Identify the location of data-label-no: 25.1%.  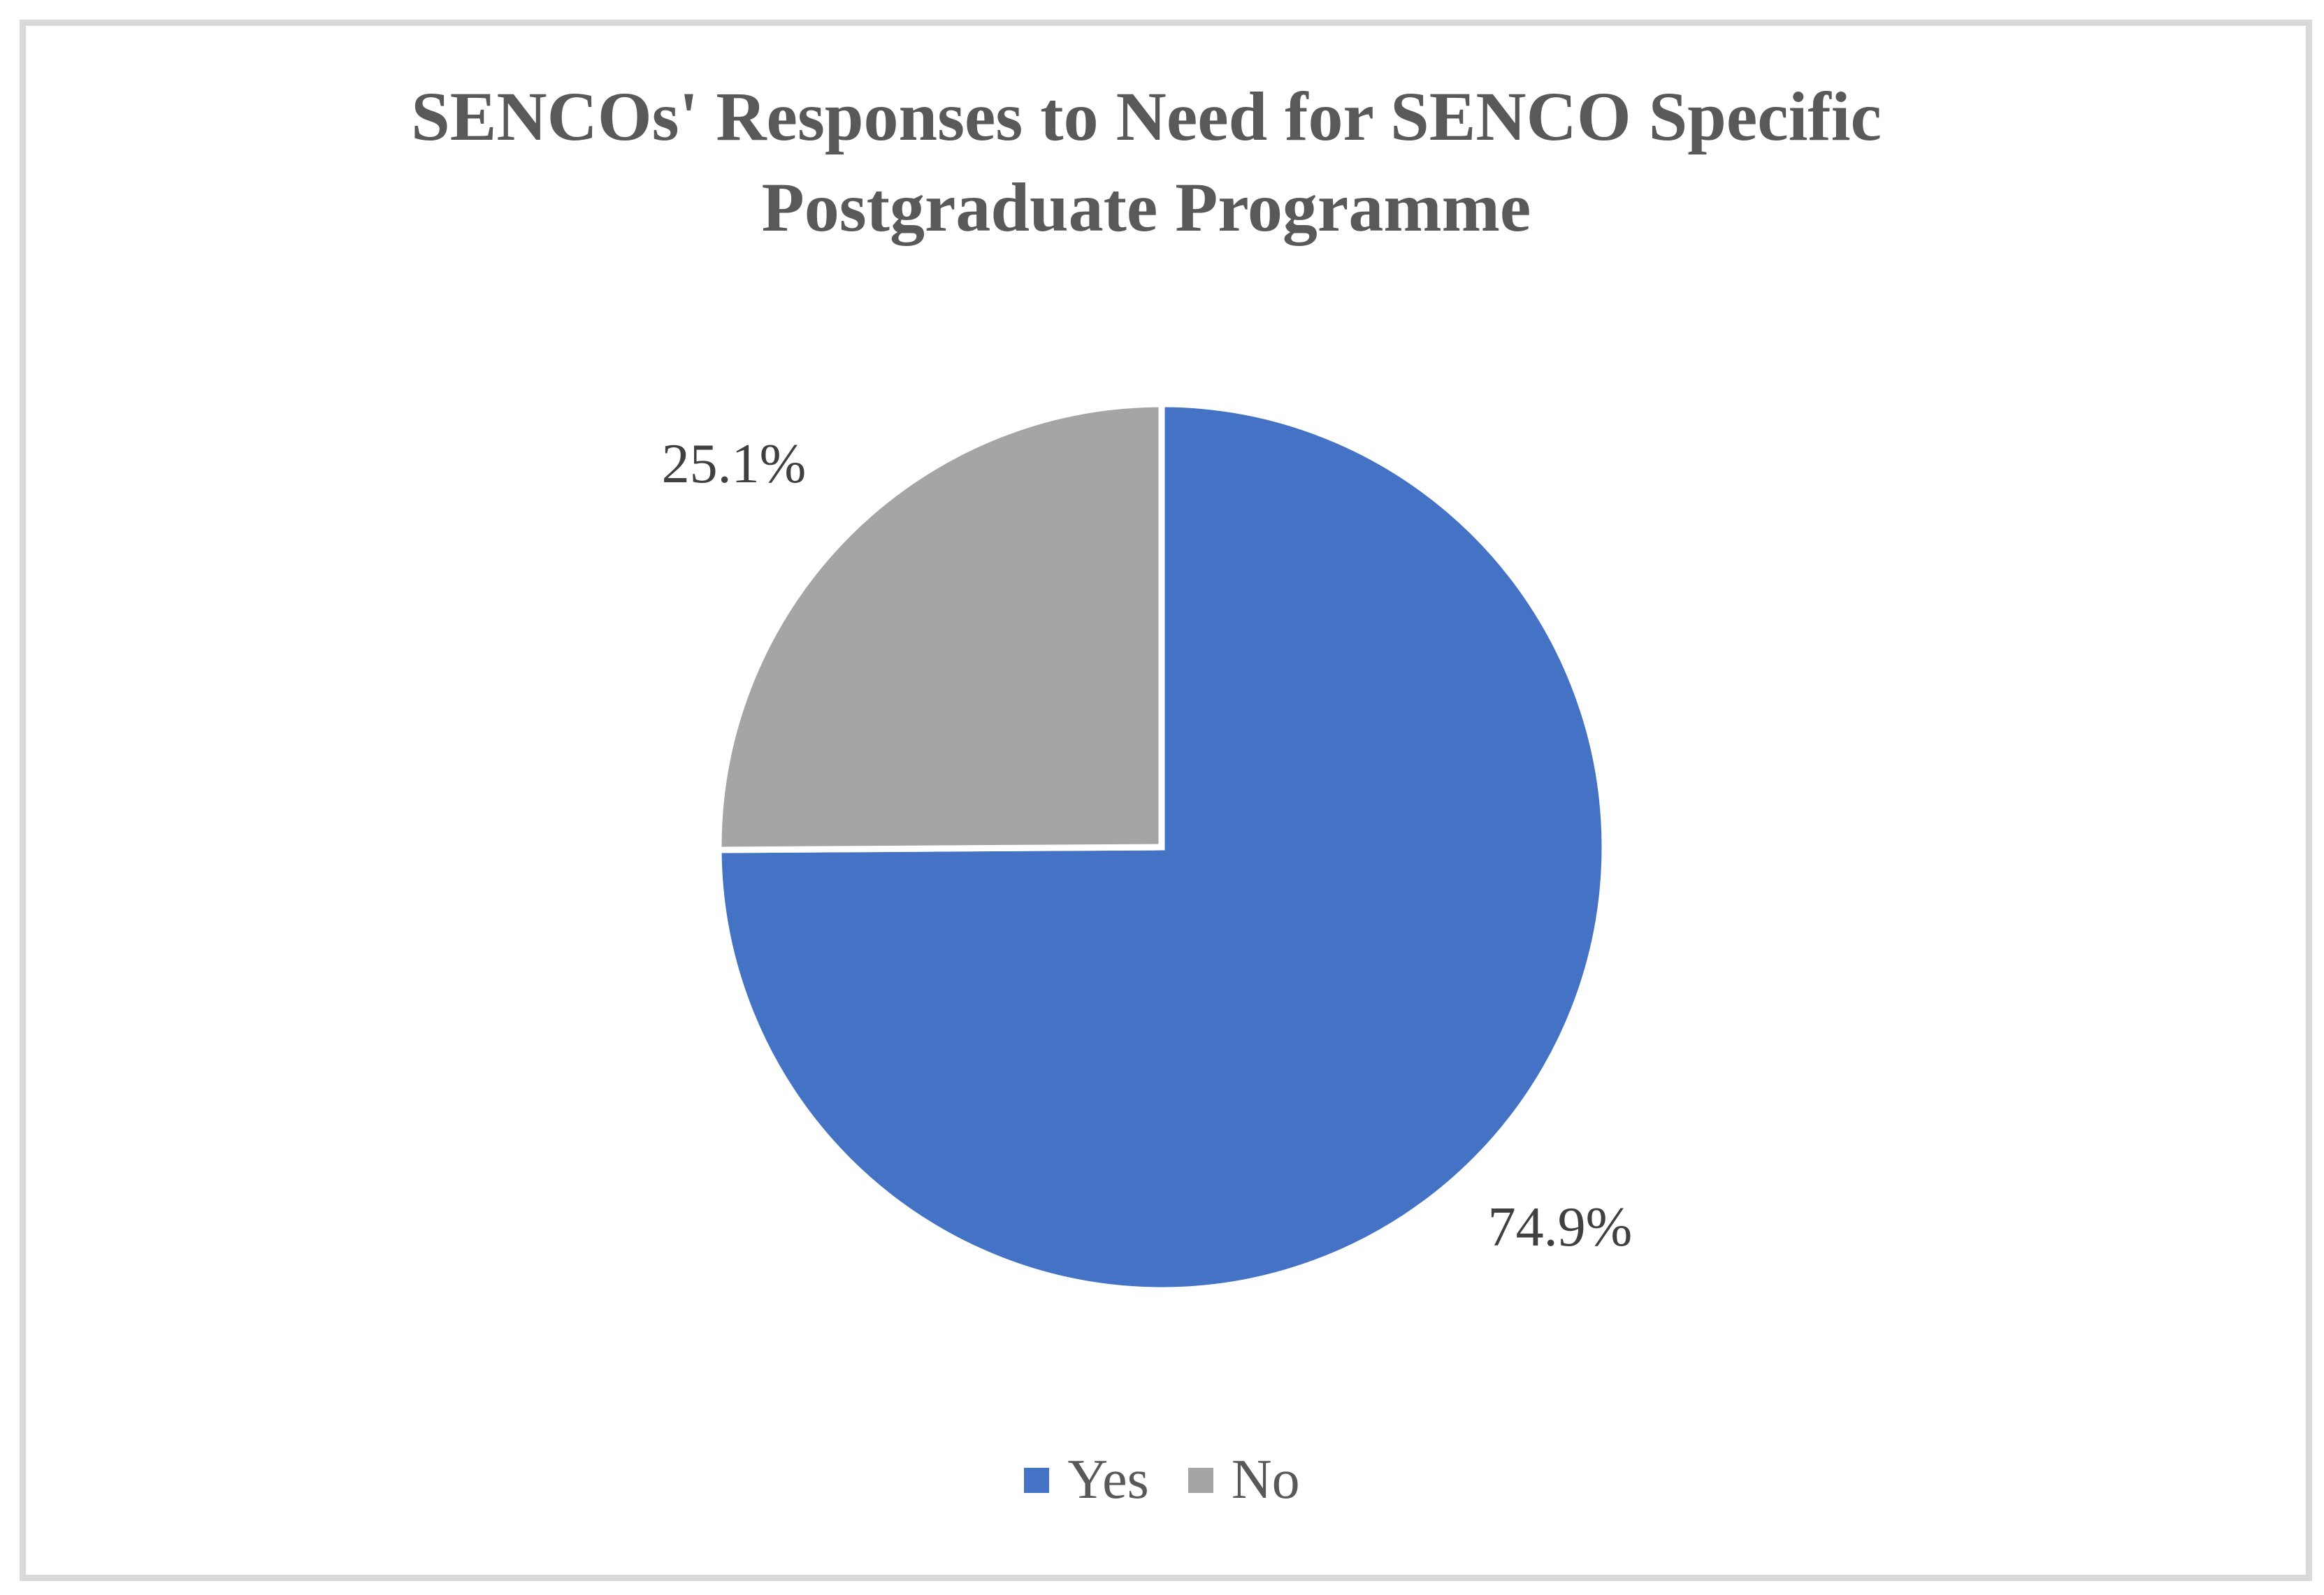
(735, 464).